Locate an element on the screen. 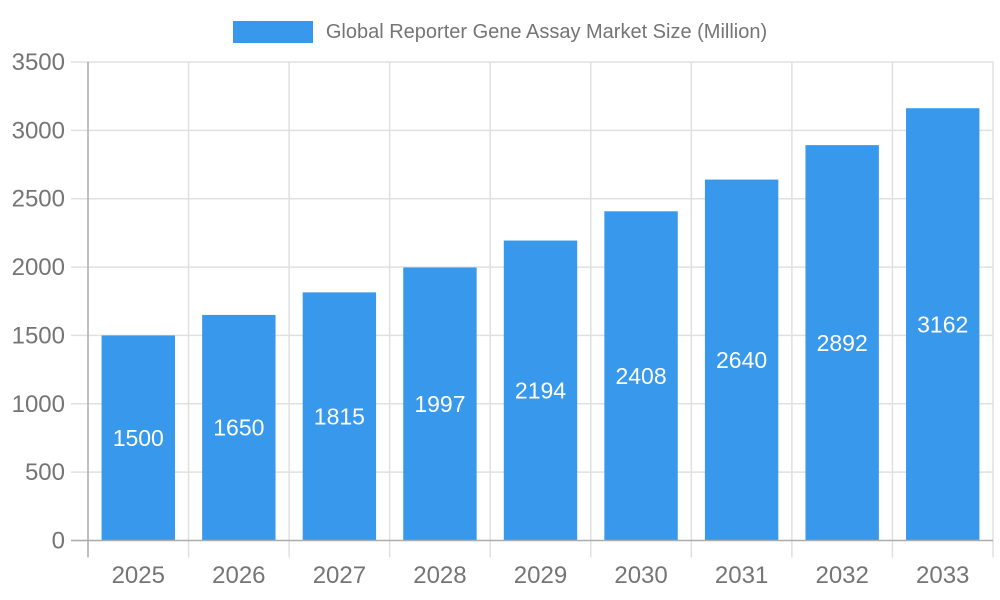 This screenshot has height=600, width=1000. y-axis-label: 0 is located at coordinates (58, 541).